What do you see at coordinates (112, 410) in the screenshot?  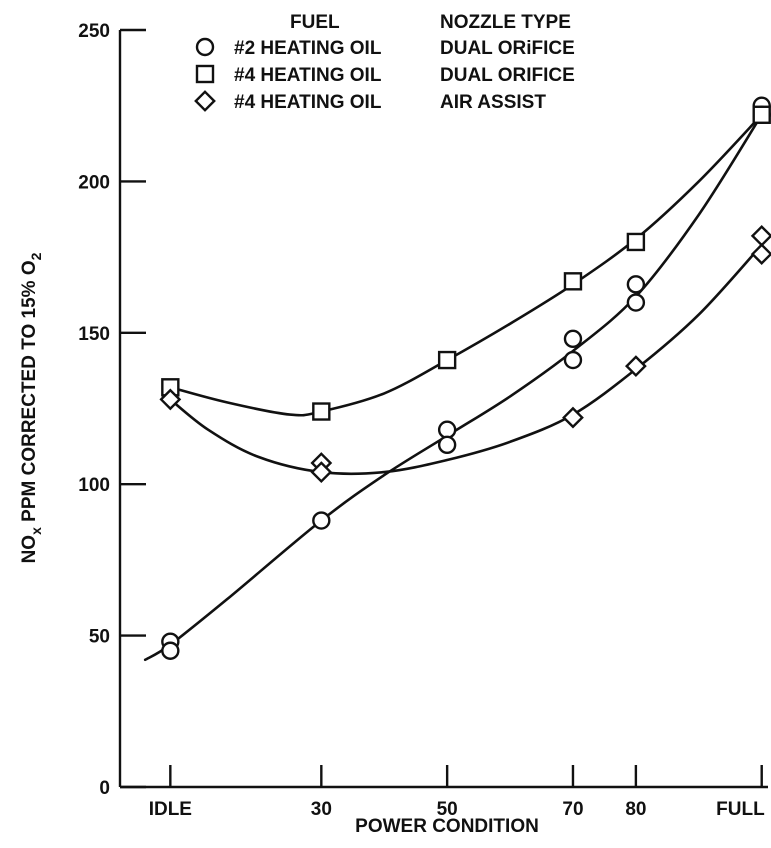 I see `y-ticks: 0 50 100 150 200 250` at bounding box center [112, 410].